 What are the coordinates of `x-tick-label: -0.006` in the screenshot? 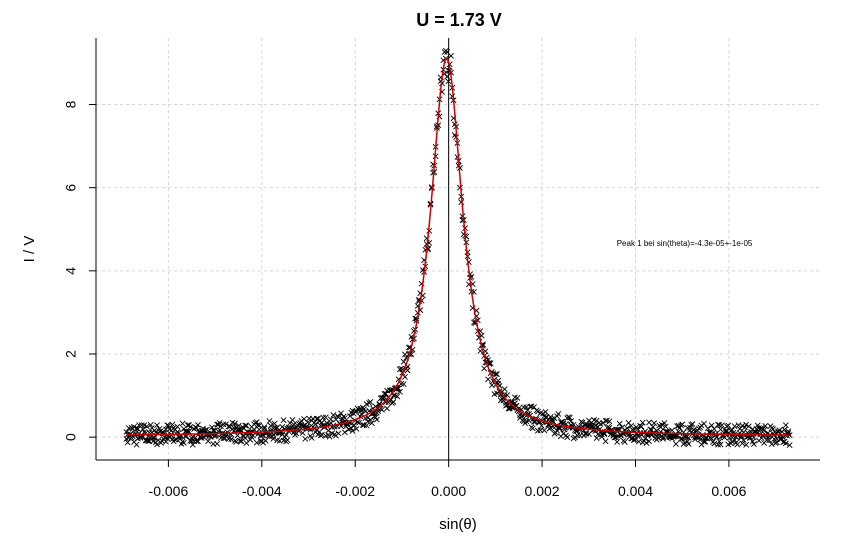 It's located at (169, 491).